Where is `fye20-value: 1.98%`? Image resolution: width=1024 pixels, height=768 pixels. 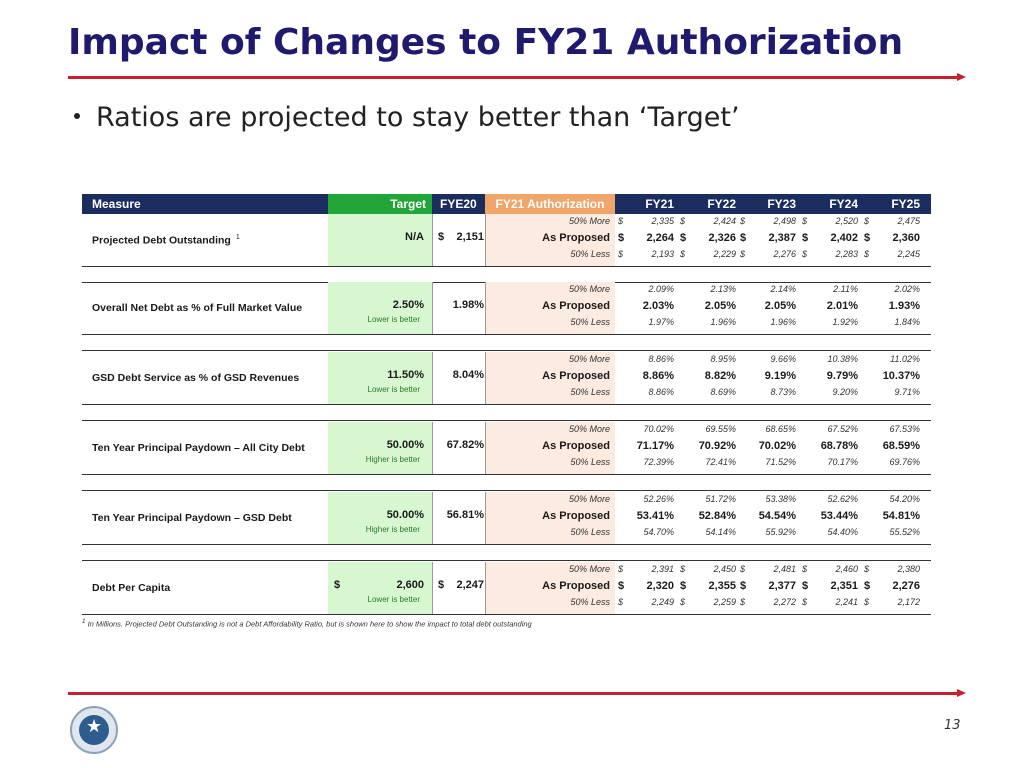
fye20-value: 1.98% is located at coordinates (468, 305).